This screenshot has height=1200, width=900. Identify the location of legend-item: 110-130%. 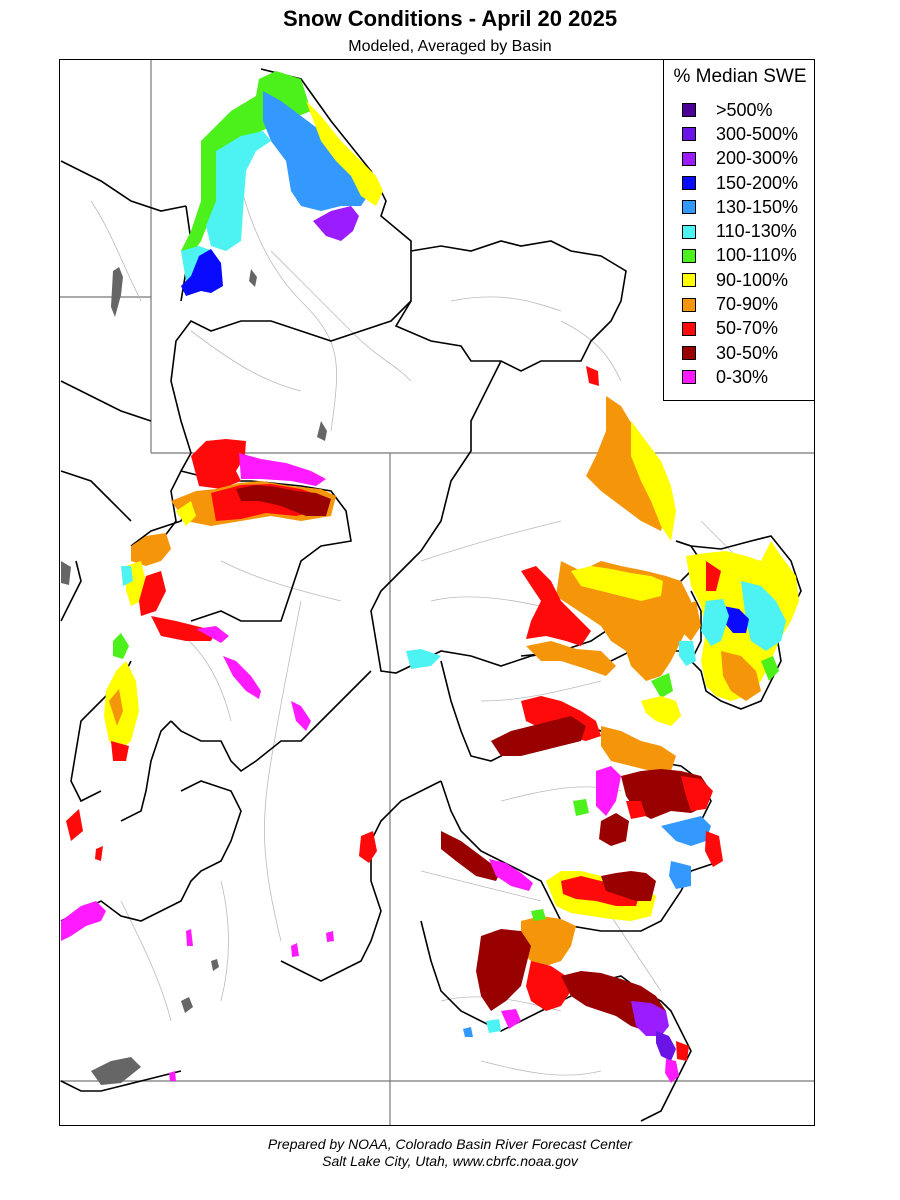
(740, 231).